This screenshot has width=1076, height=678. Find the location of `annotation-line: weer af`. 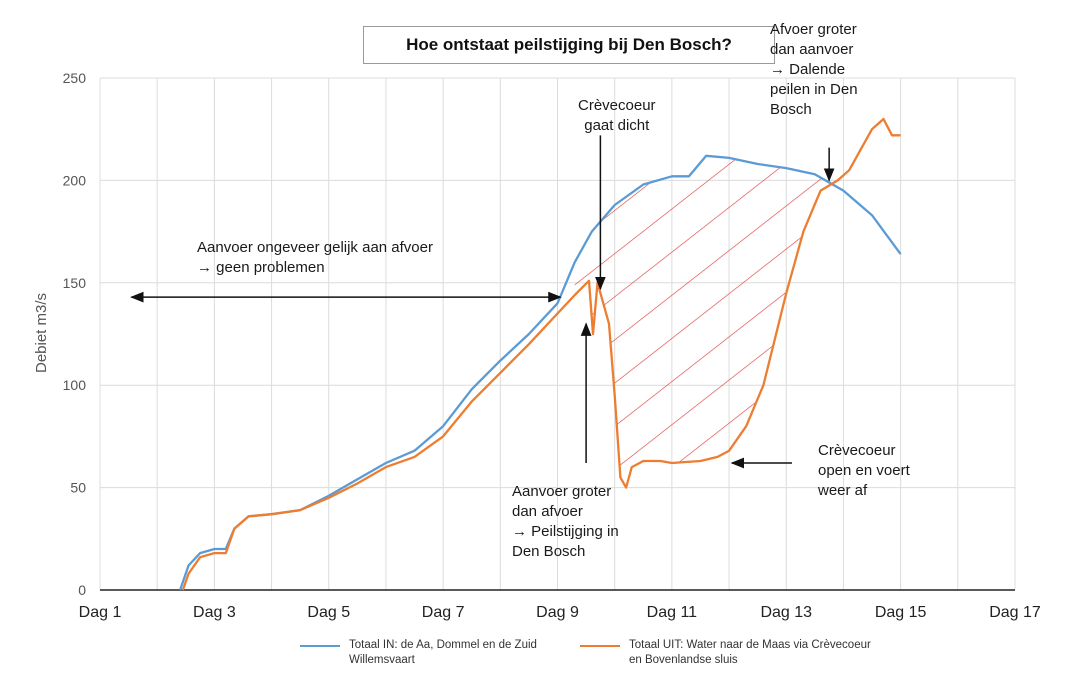

annotation-line: weer af is located at coordinates (843, 490).